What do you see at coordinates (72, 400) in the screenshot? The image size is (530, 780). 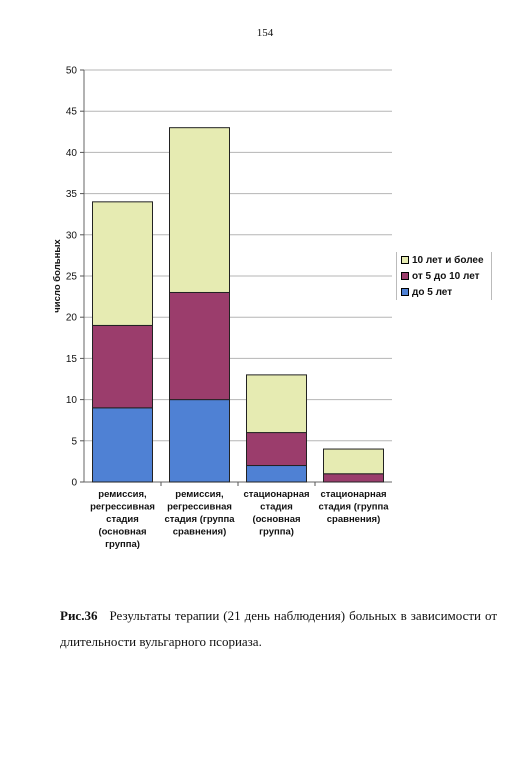 I see `y-tick-label: 10` at bounding box center [72, 400].